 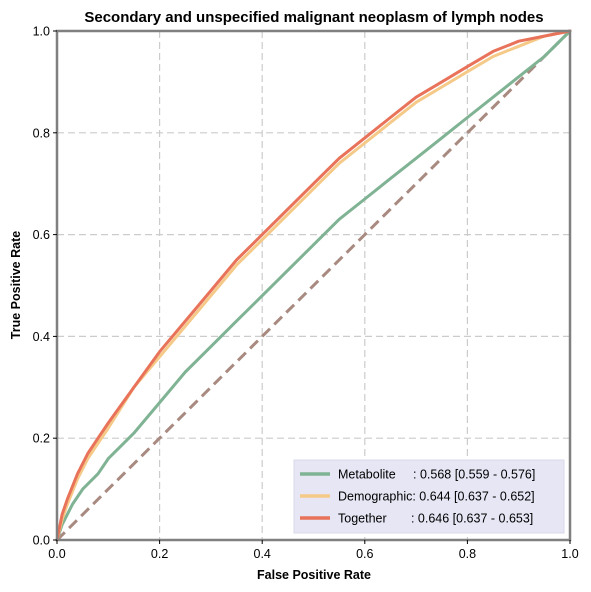 I want to click on legend-label-metabolite: Metabolite : 0.568 [0.559 - 0.576], so click(x=436, y=475).